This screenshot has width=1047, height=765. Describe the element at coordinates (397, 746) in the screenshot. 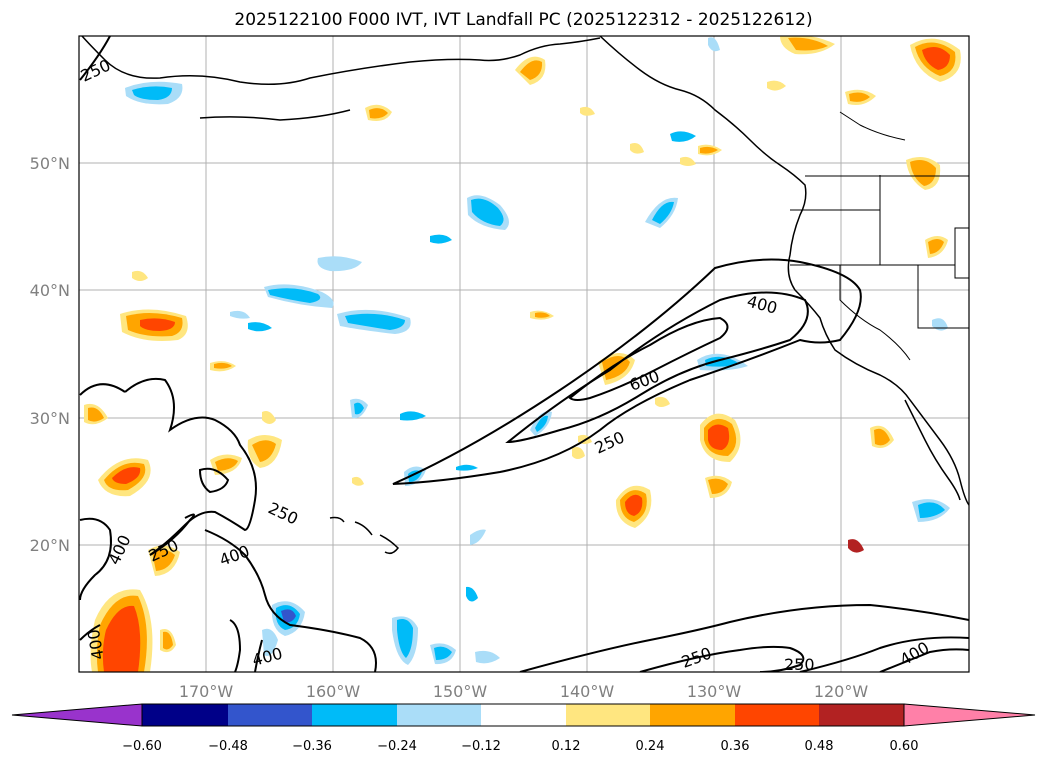

I see `colorbar-tick-label: −0.24` at that location.